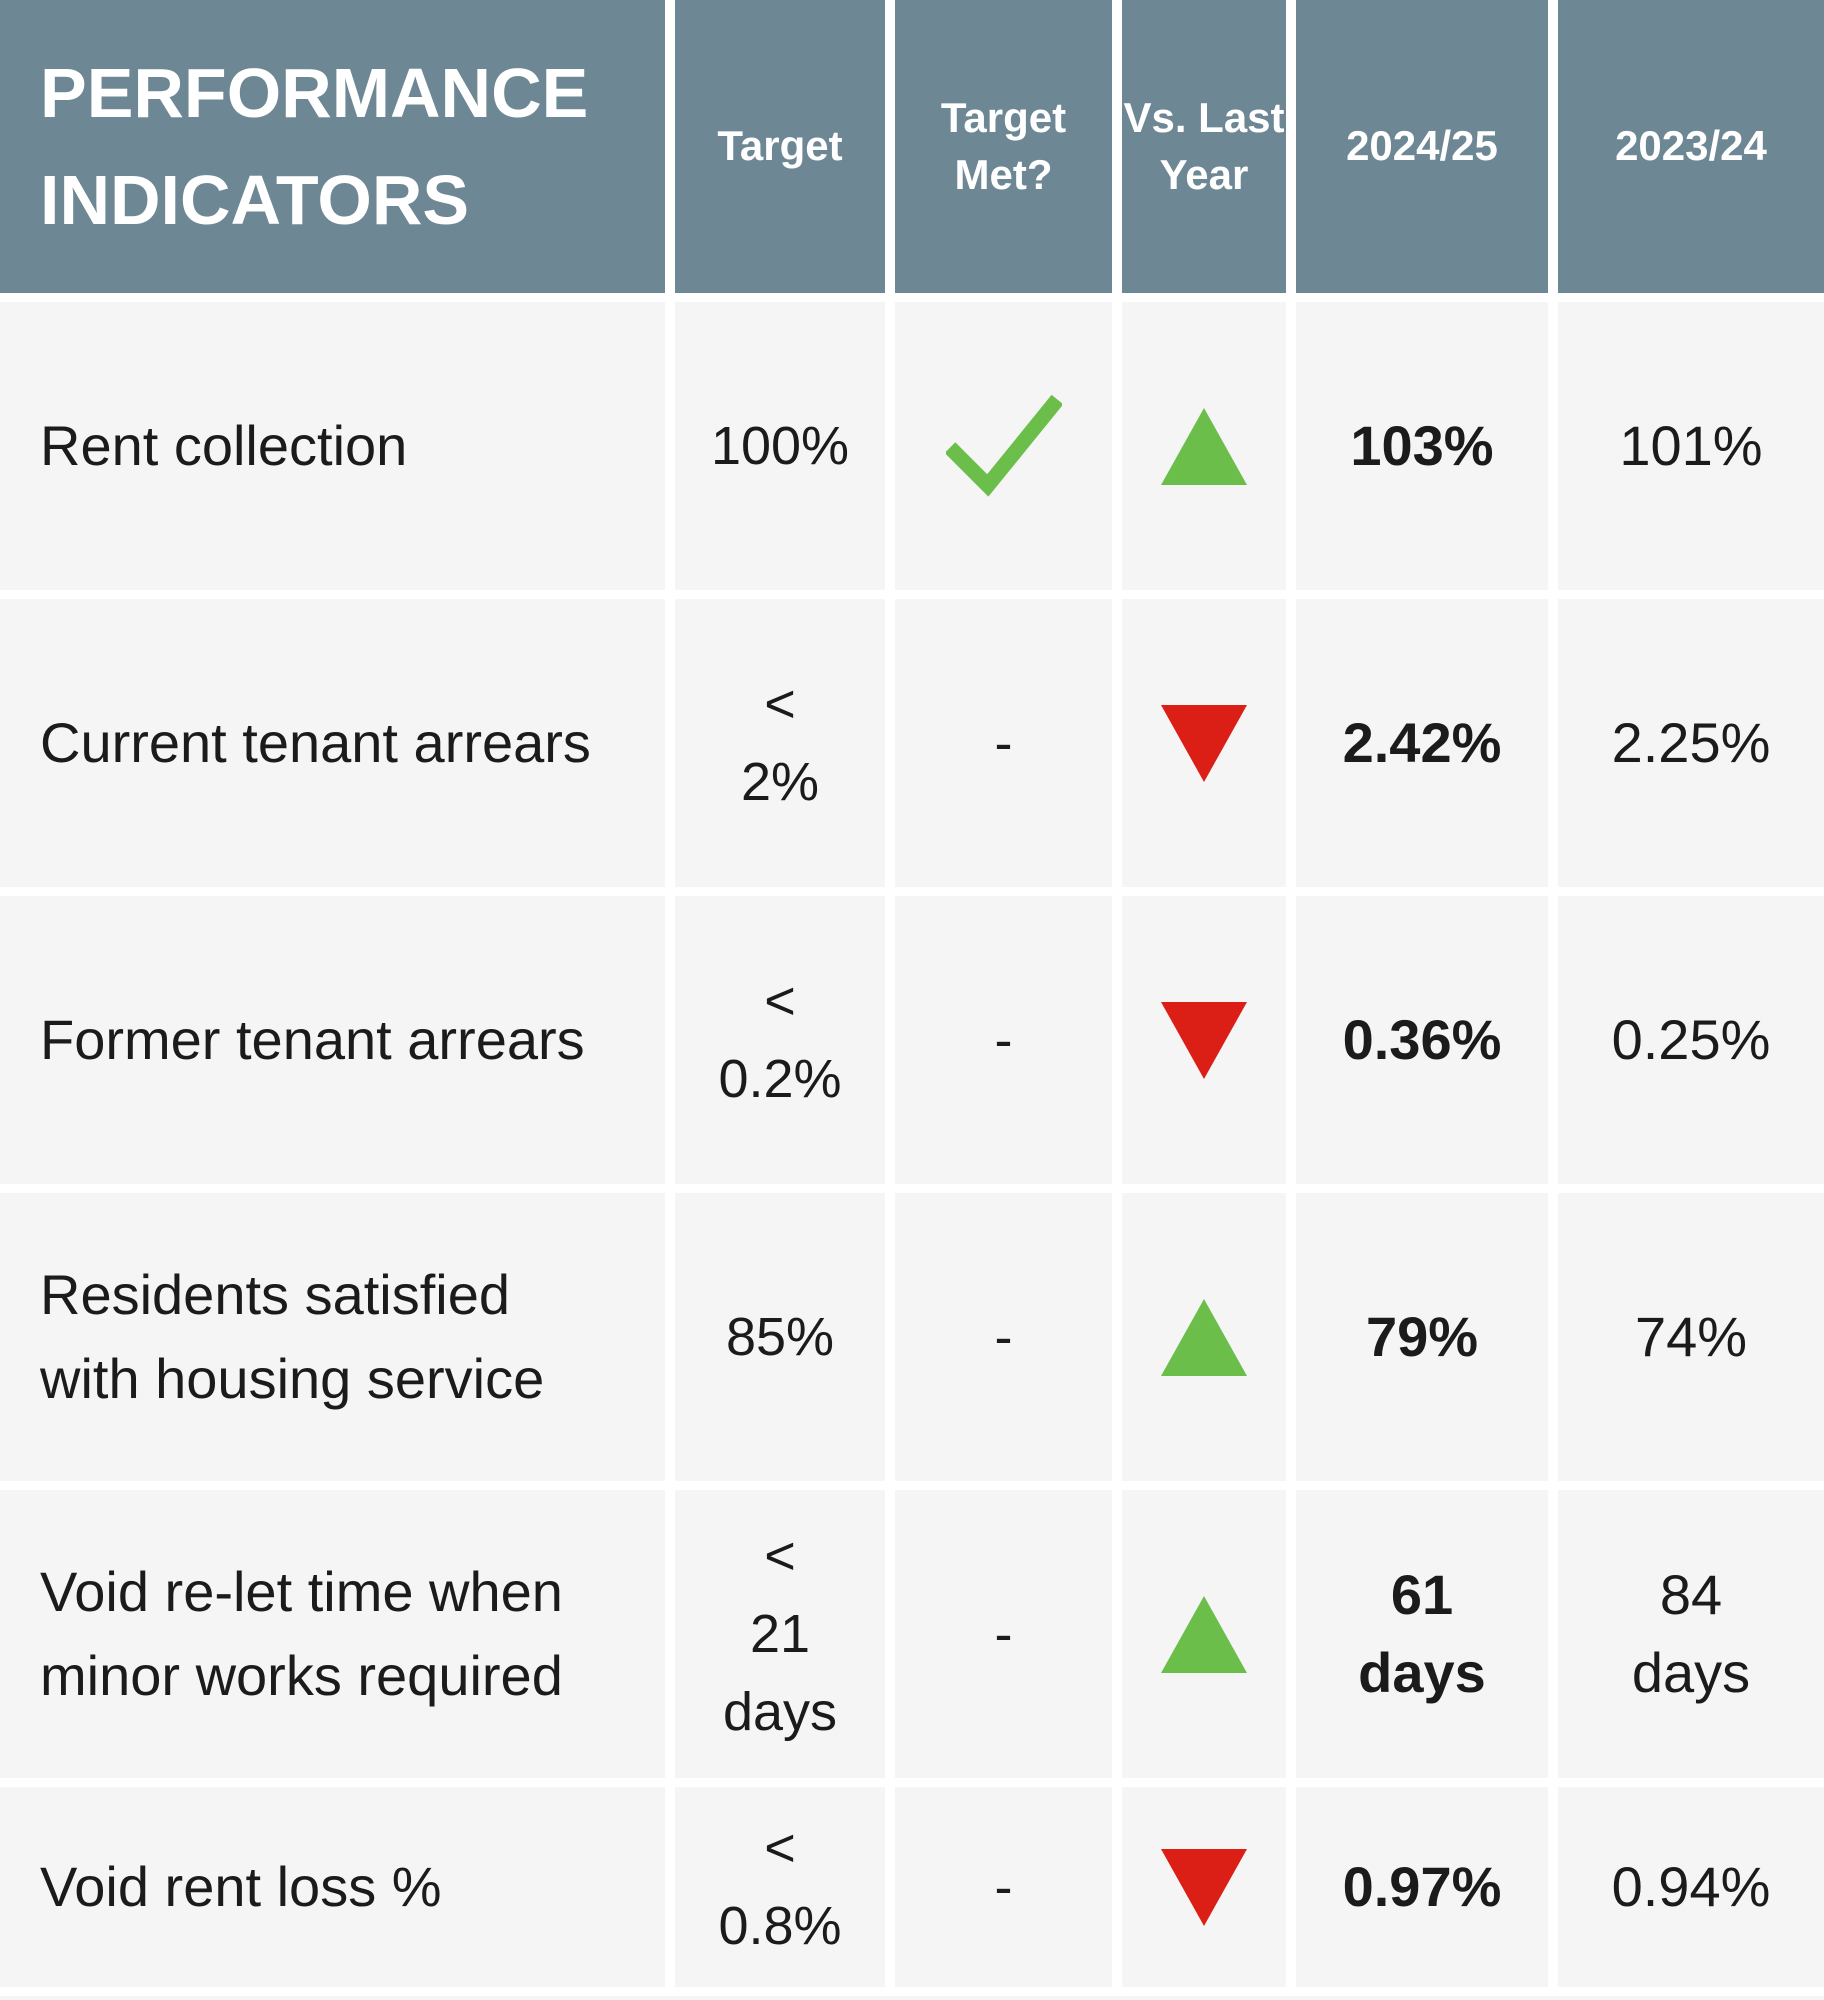  Describe the element at coordinates (1691, 146) in the screenshot. I see `column-header-2023-24: 2023/24` at that location.